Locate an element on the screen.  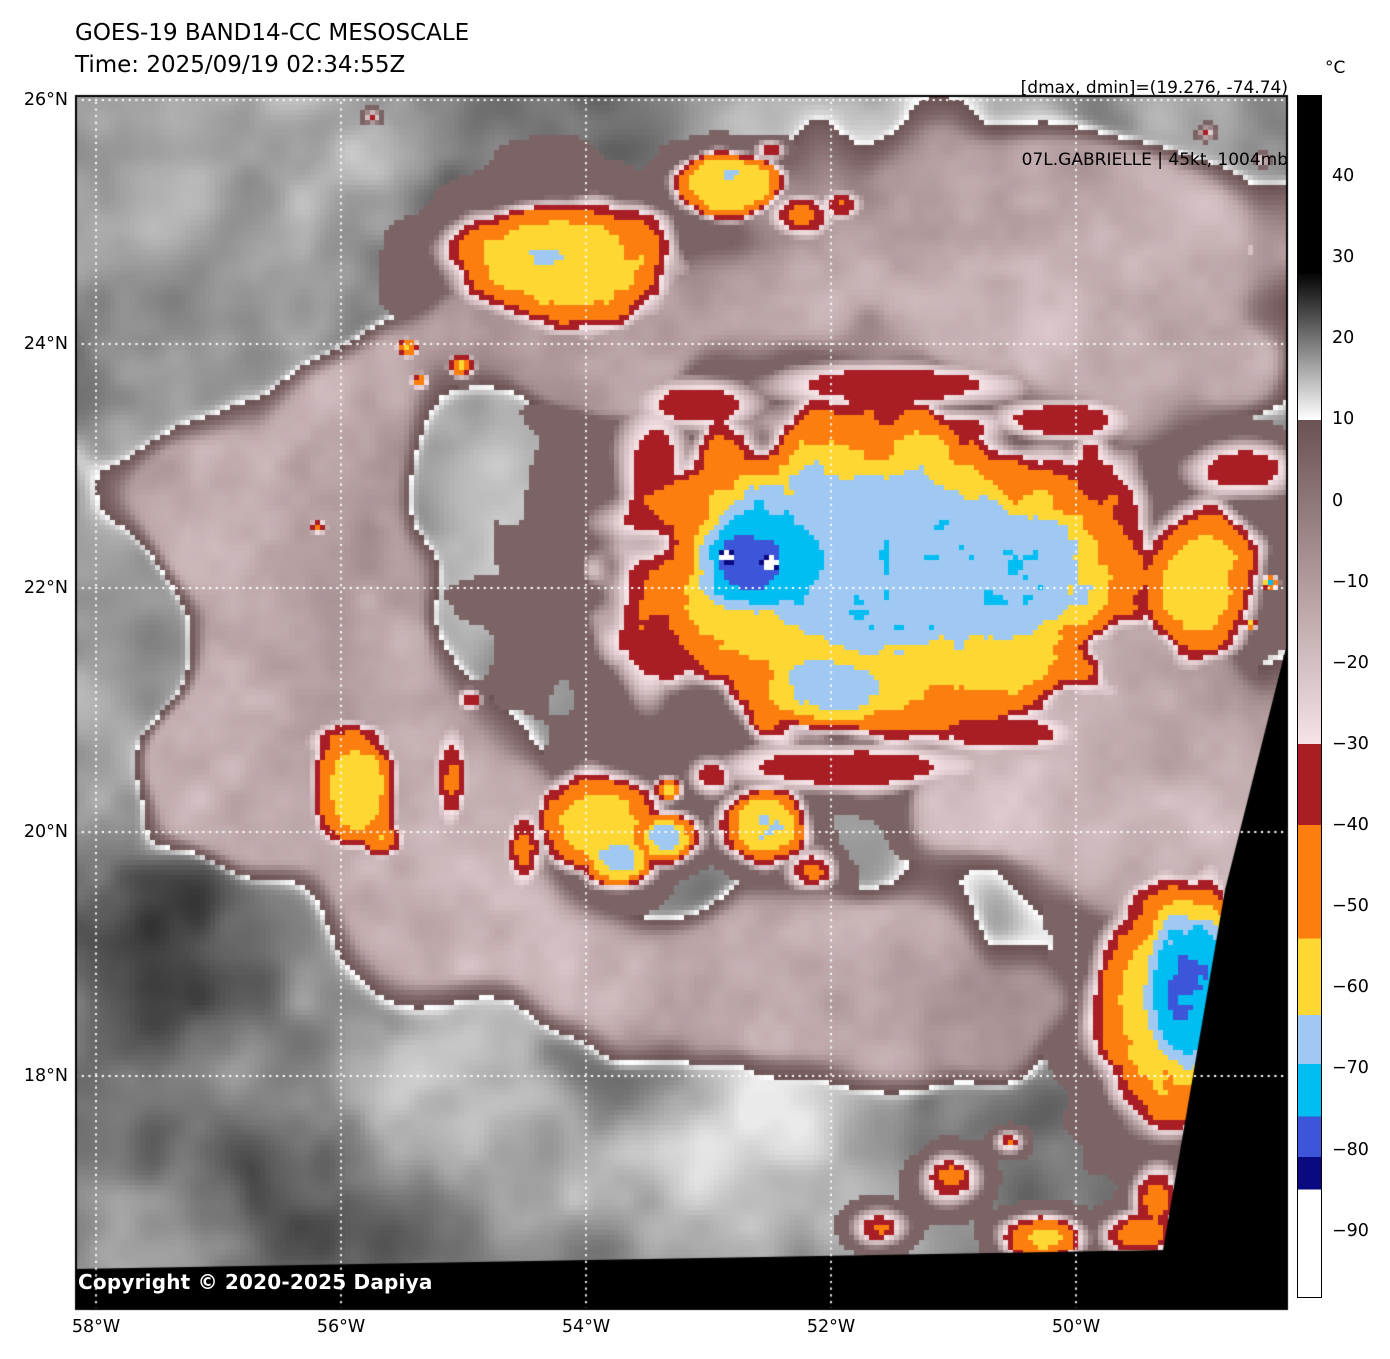
colorbar-tick-label: −50 is located at coordinates (1350, 906).